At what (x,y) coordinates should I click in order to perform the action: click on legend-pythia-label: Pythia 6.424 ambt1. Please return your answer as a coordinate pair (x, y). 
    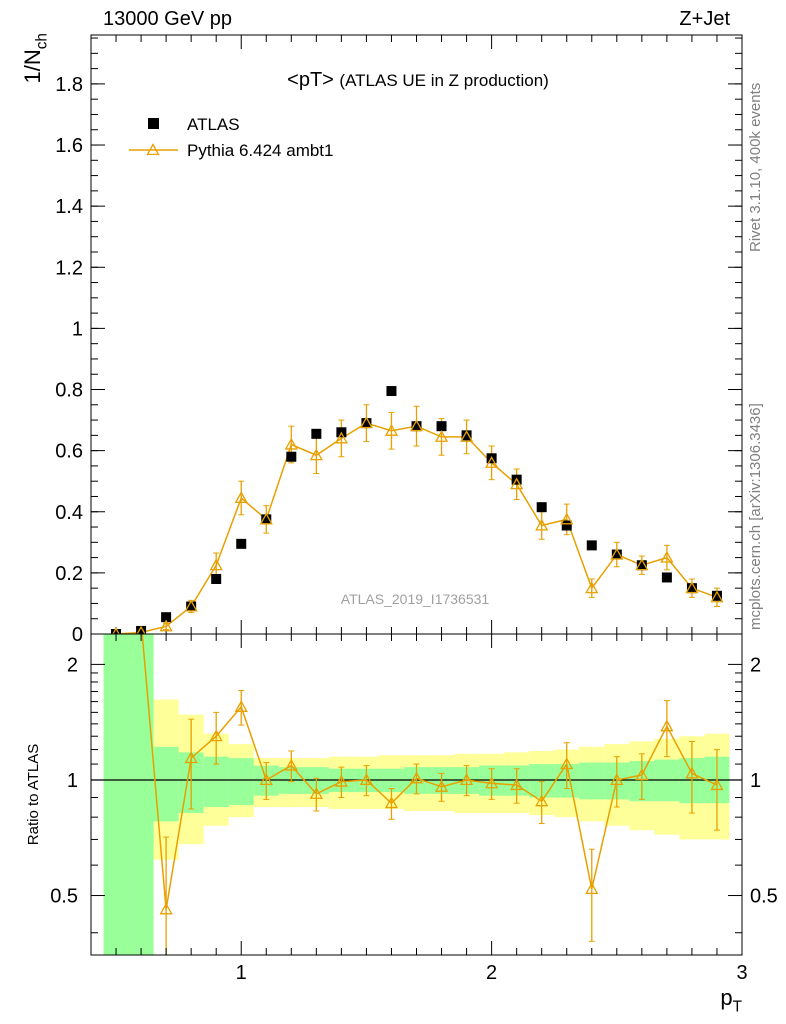
    Looking at the image, I should click on (260, 150).